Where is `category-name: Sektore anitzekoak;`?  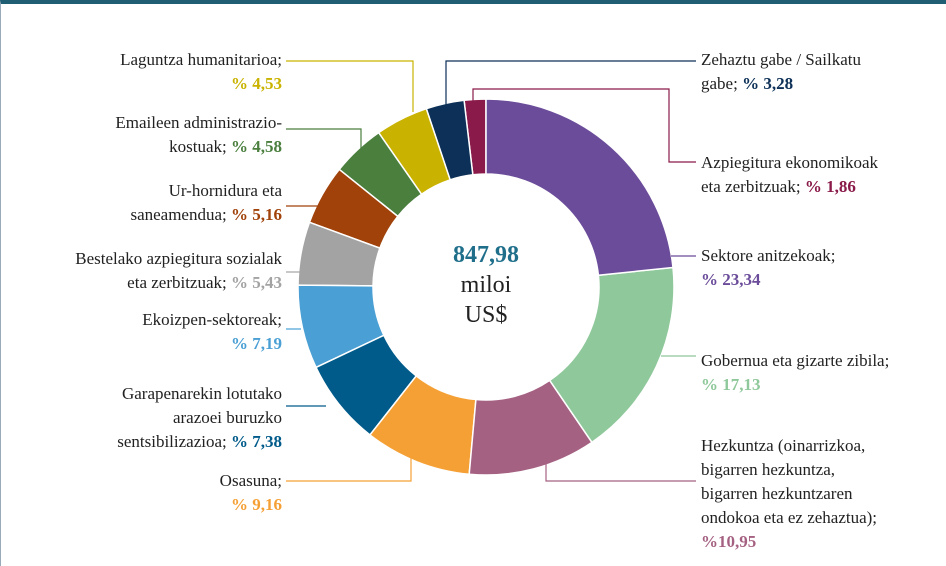 category-name: Sektore anitzekoak; is located at coordinates (768, 255).